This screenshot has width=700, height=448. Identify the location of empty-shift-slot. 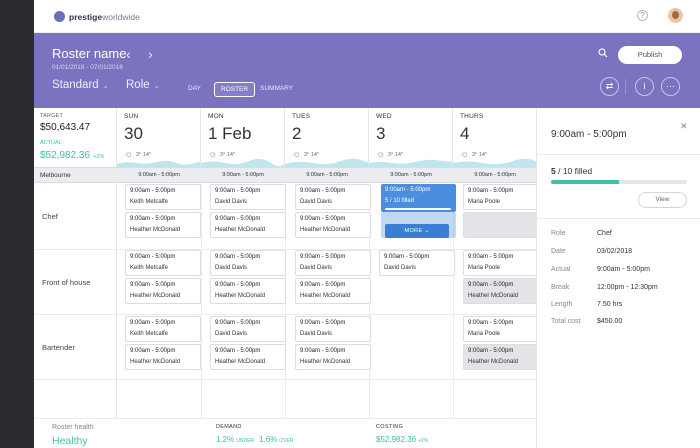
(501, 225).